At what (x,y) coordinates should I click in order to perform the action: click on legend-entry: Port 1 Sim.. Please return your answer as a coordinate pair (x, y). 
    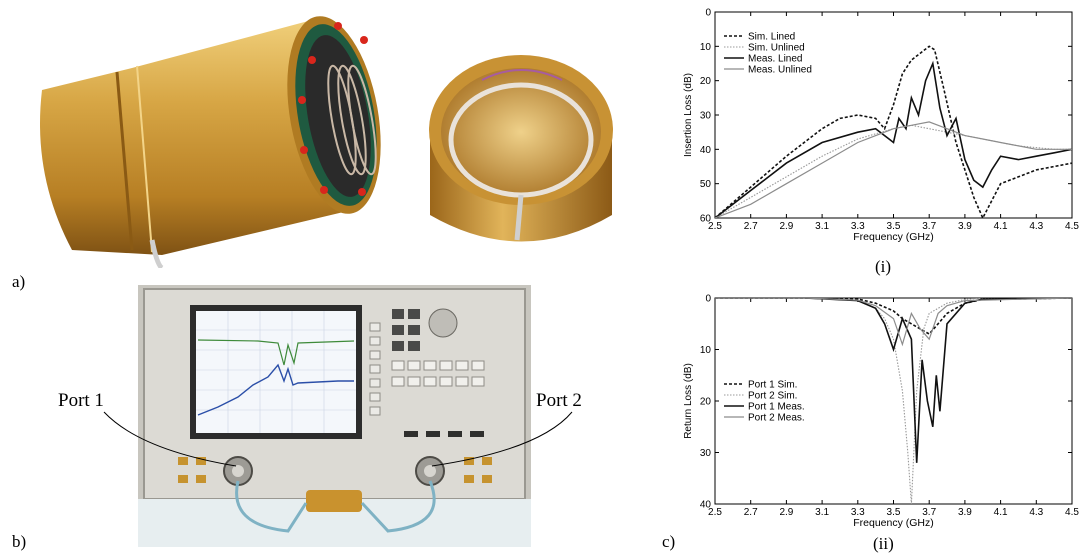
    Looking at the image, I should click on (772, 385).